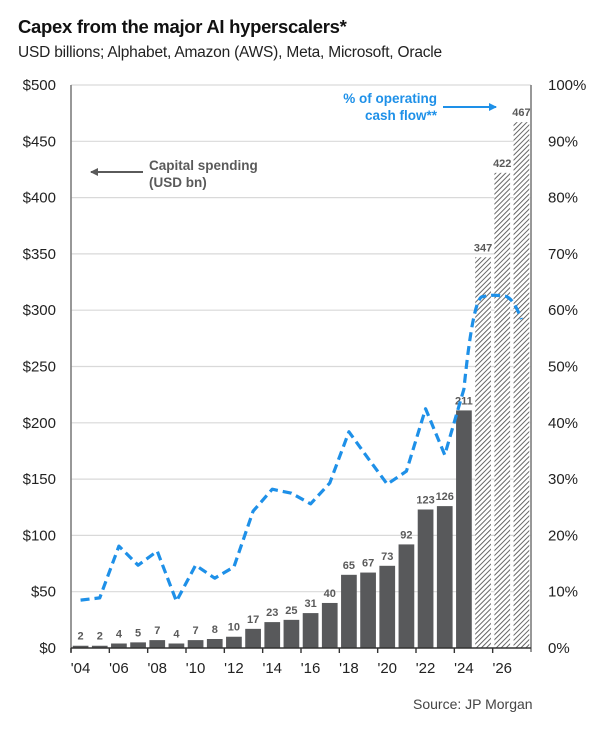 The width and height of the screenshot is (612, 743). I want to click on y-left-tick-label: $50, so click(43, 592).